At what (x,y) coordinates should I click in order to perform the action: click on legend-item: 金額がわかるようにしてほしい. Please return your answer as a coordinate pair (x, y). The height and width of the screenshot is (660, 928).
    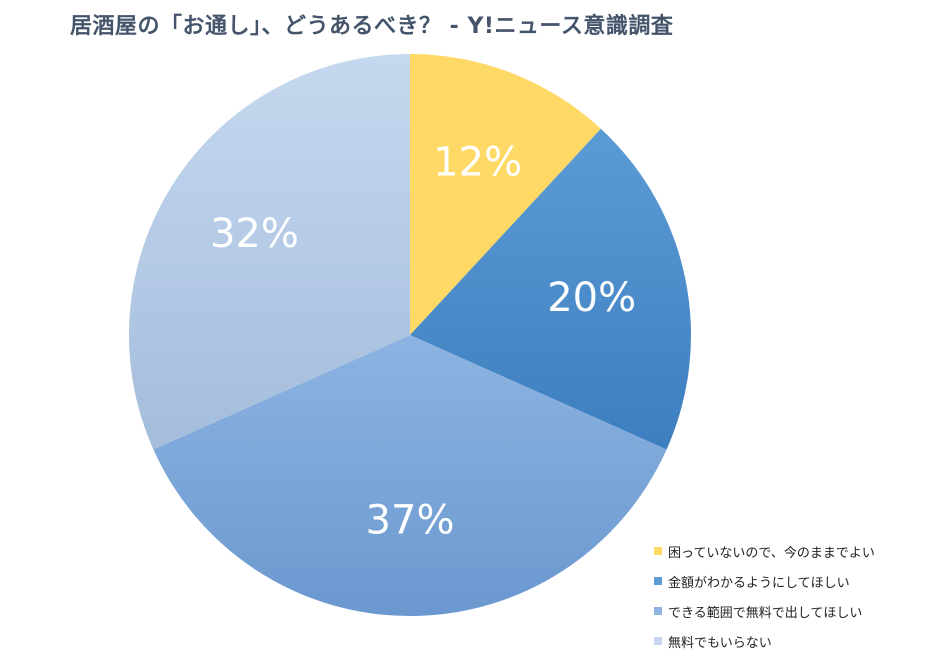
    Looking at the image, I should click on (789, 581).